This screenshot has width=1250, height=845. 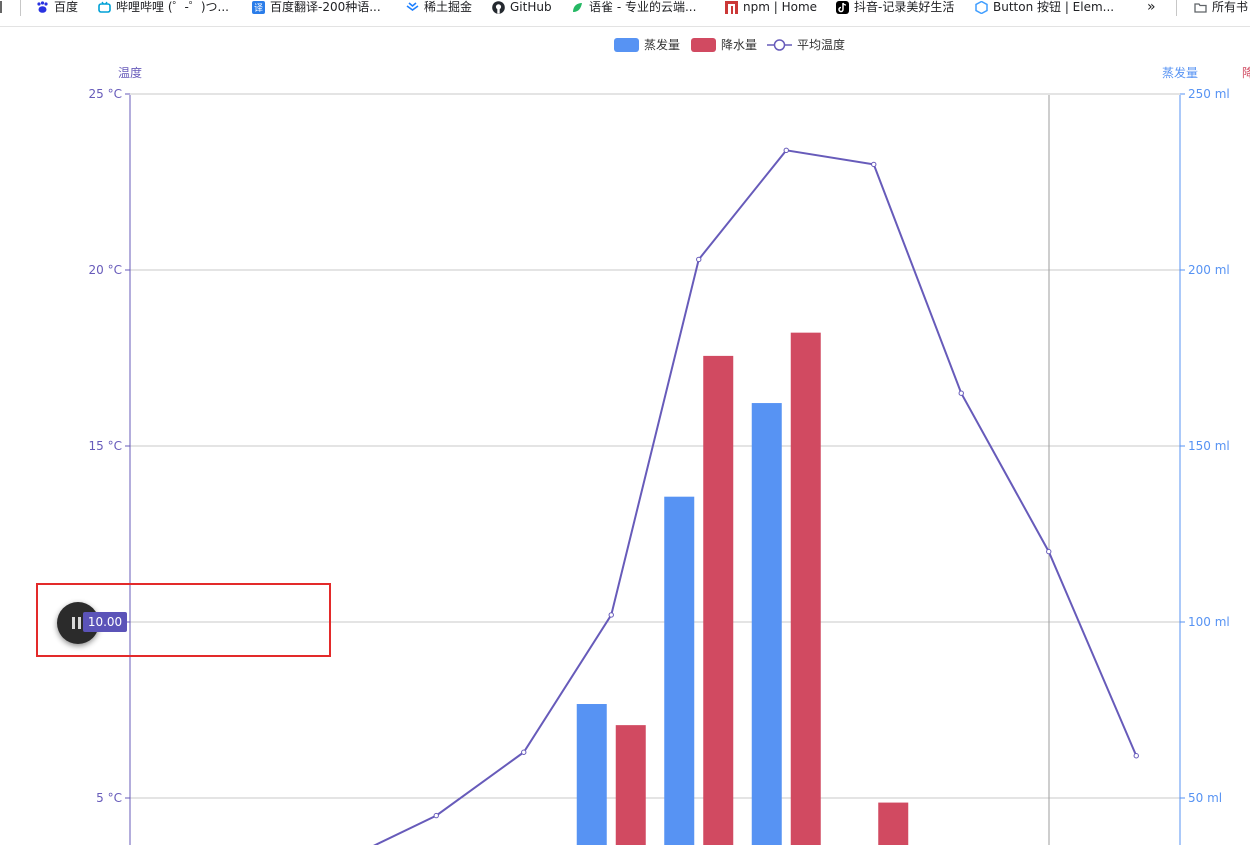 What do you see at coordinates (1209, 94) in the screenshot?
I see `y-right-tick-label: 250 ml` at bounding box center [1209, 94].